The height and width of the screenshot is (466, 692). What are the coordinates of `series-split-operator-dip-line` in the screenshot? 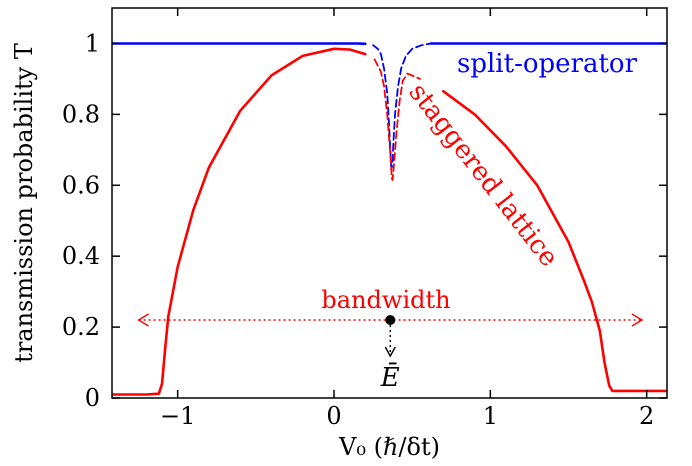 It's located at (402, 105).